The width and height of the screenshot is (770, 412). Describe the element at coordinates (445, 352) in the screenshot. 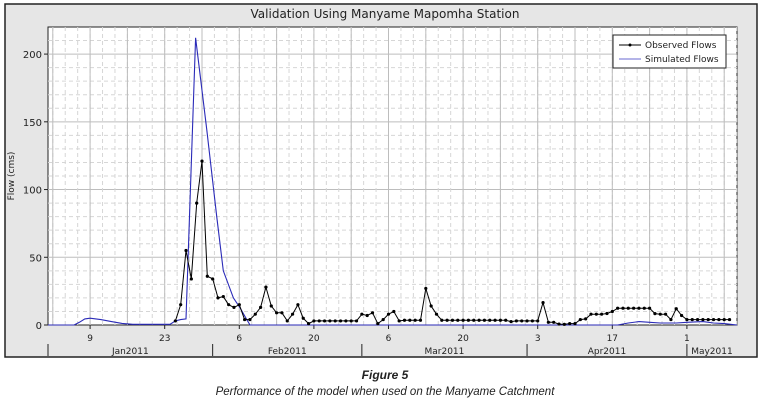

I see `month-label: Mar2011` at that location.